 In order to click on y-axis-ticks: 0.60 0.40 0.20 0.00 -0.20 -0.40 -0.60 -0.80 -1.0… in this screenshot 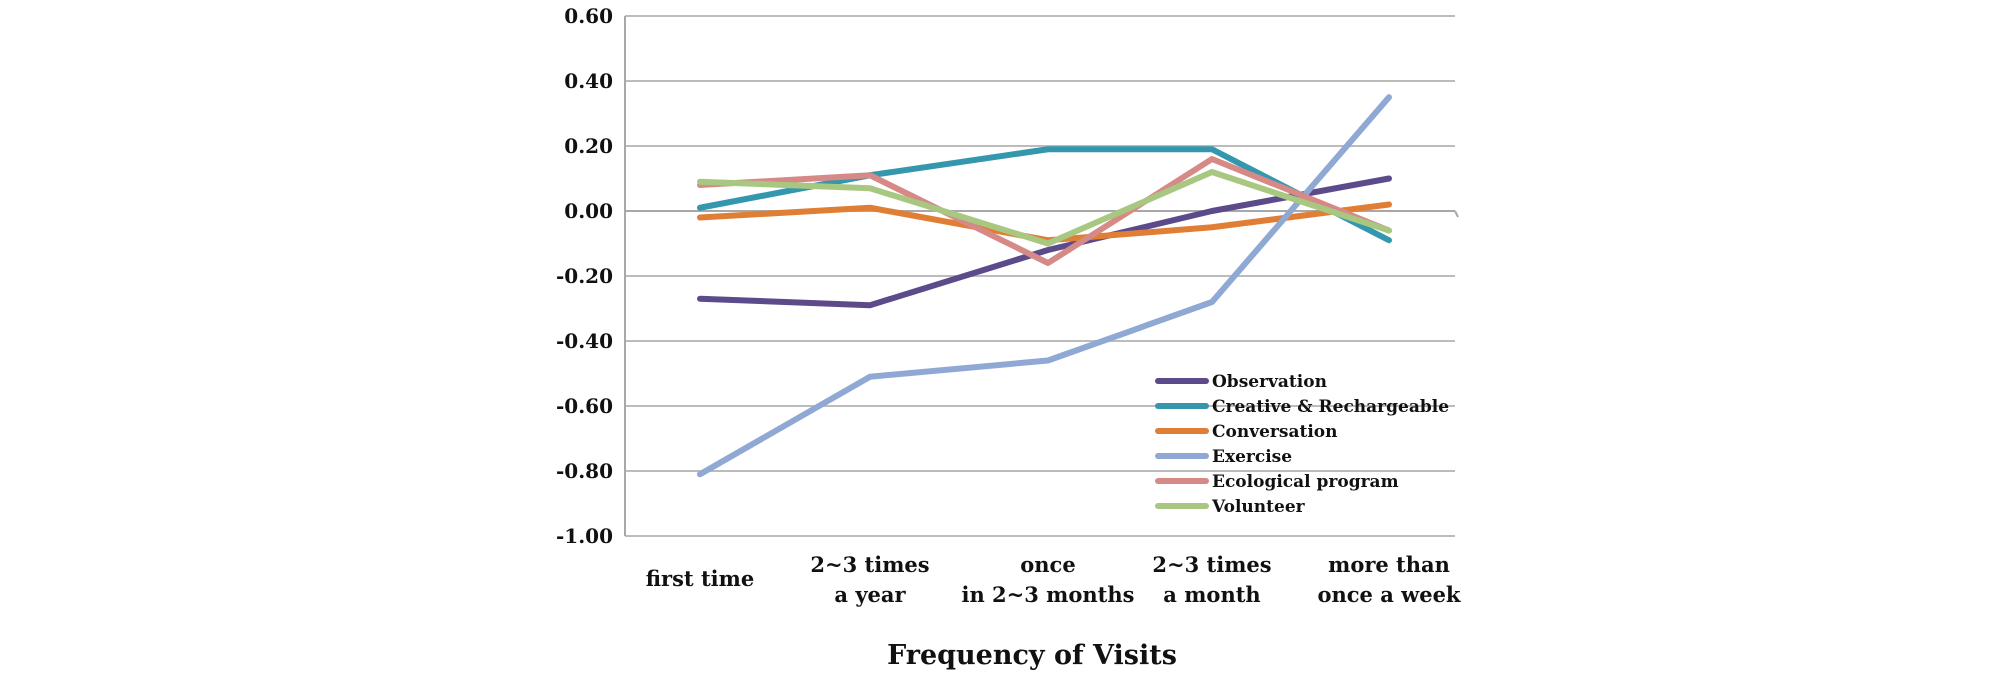, I will do `click(584, 276)`.